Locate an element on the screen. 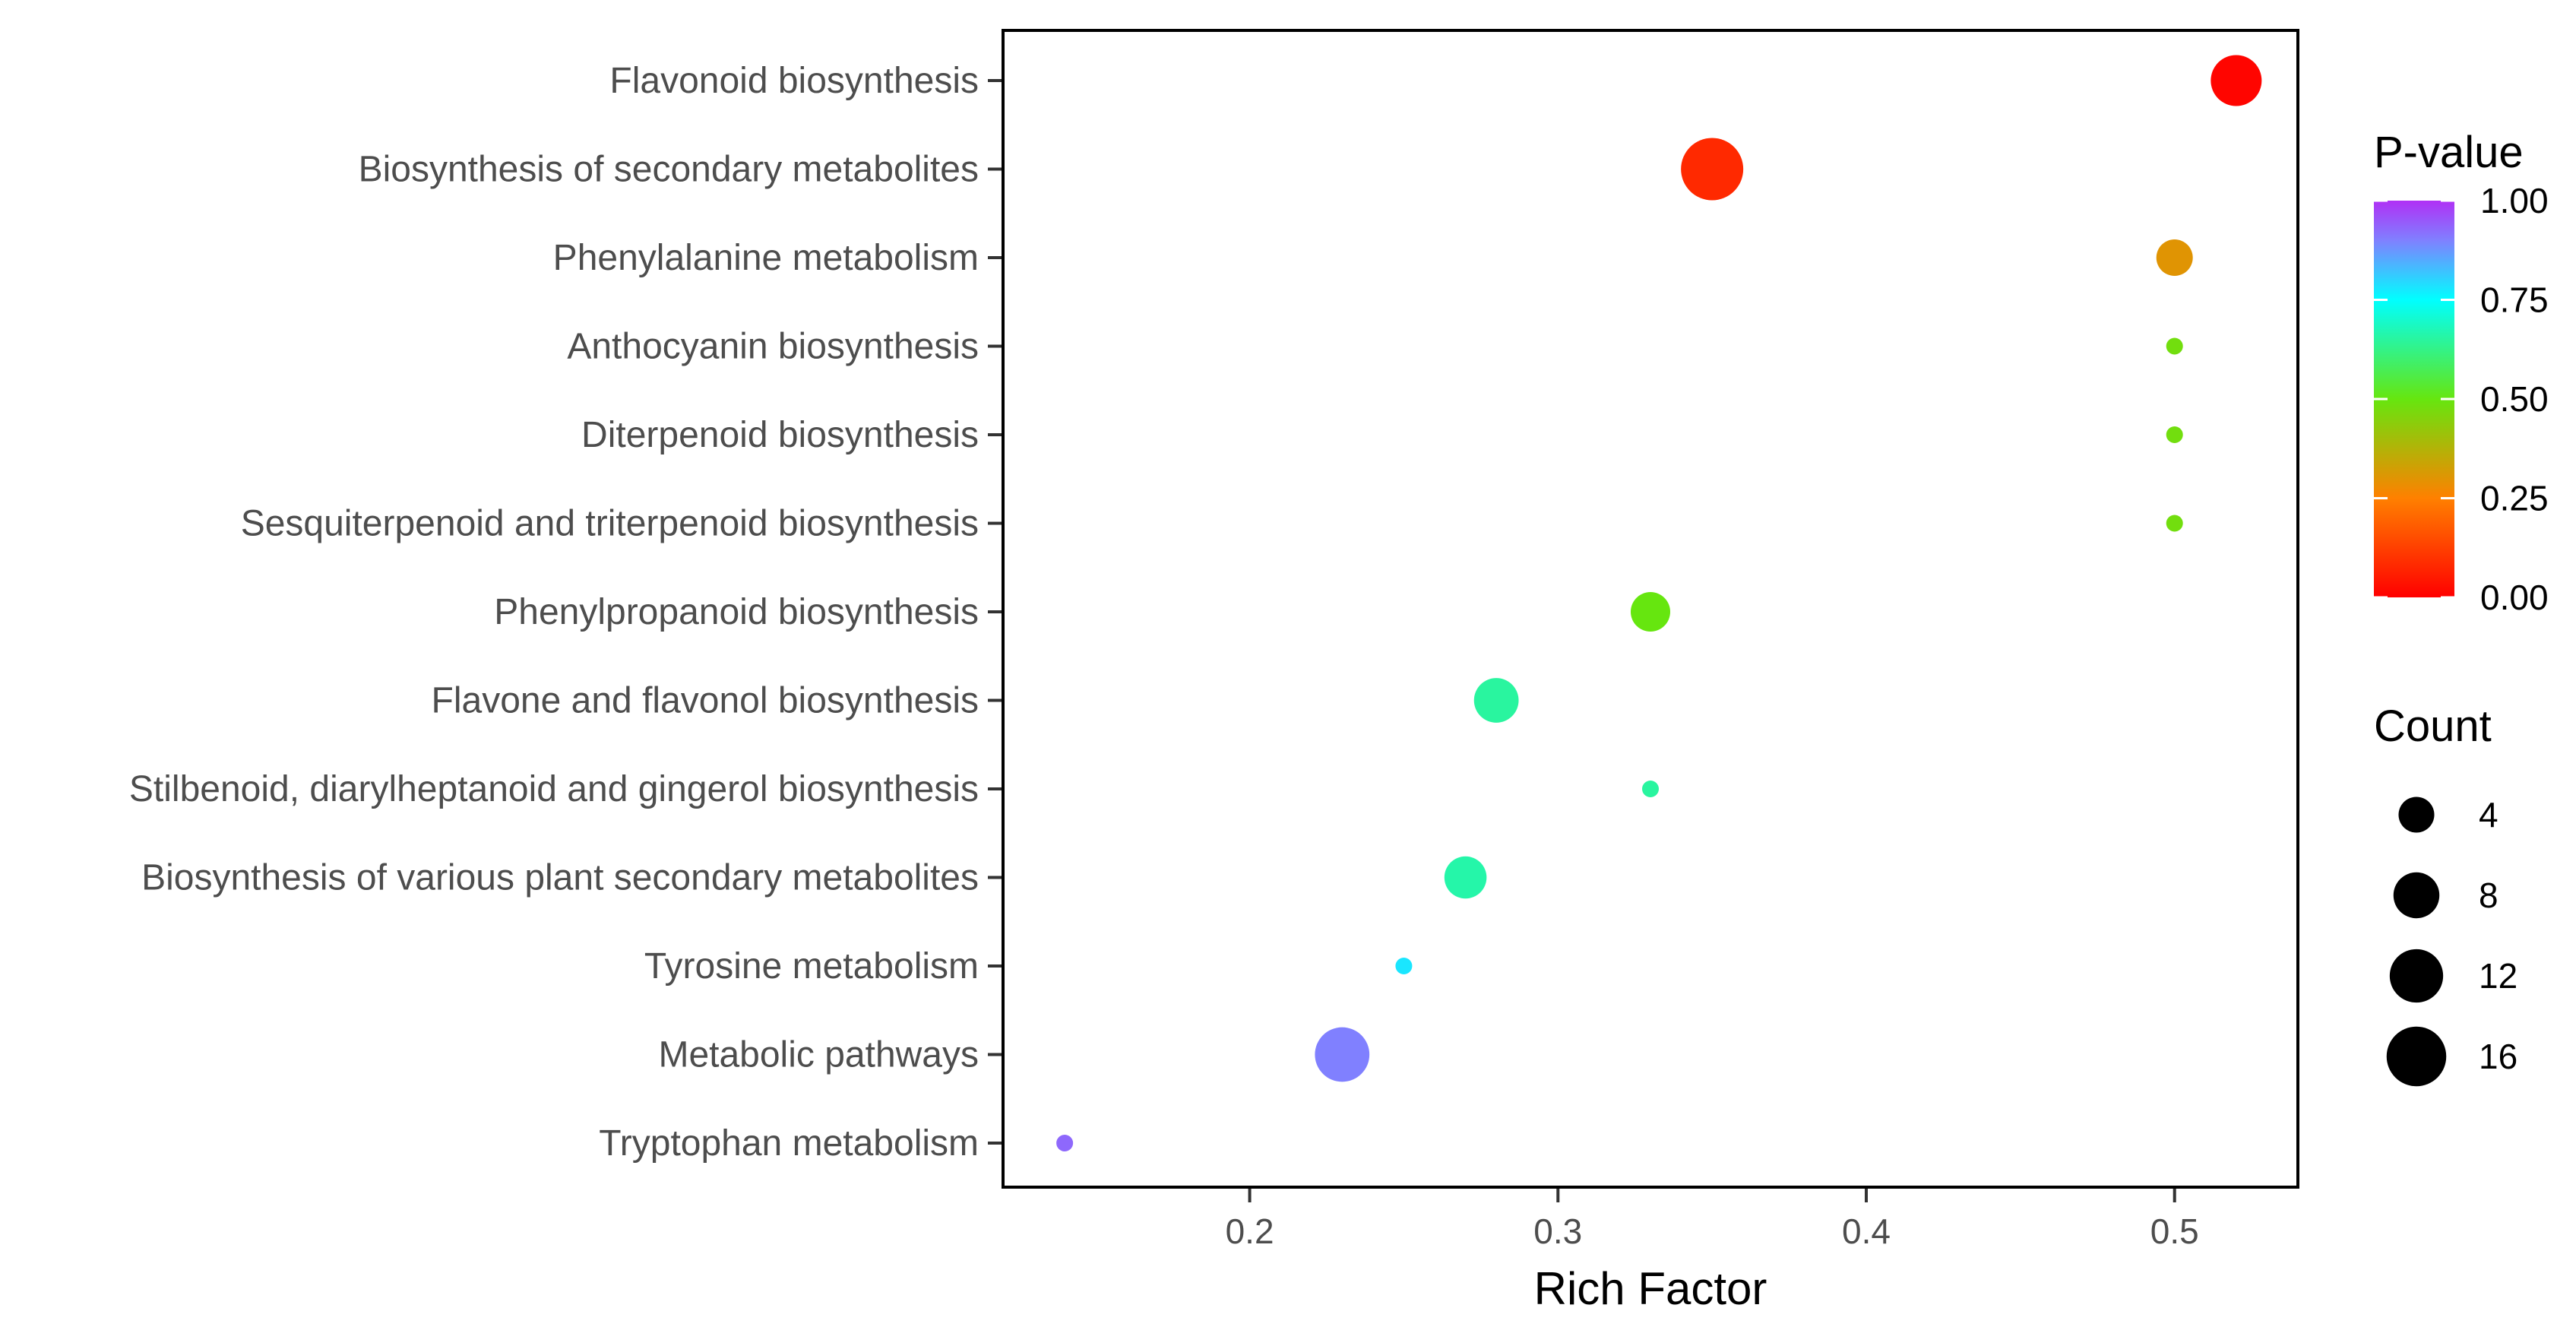 This screenshot has width=2576, height=1327. count-legend: Count 4 8 12 16 is located at coordinates (2445, 894).